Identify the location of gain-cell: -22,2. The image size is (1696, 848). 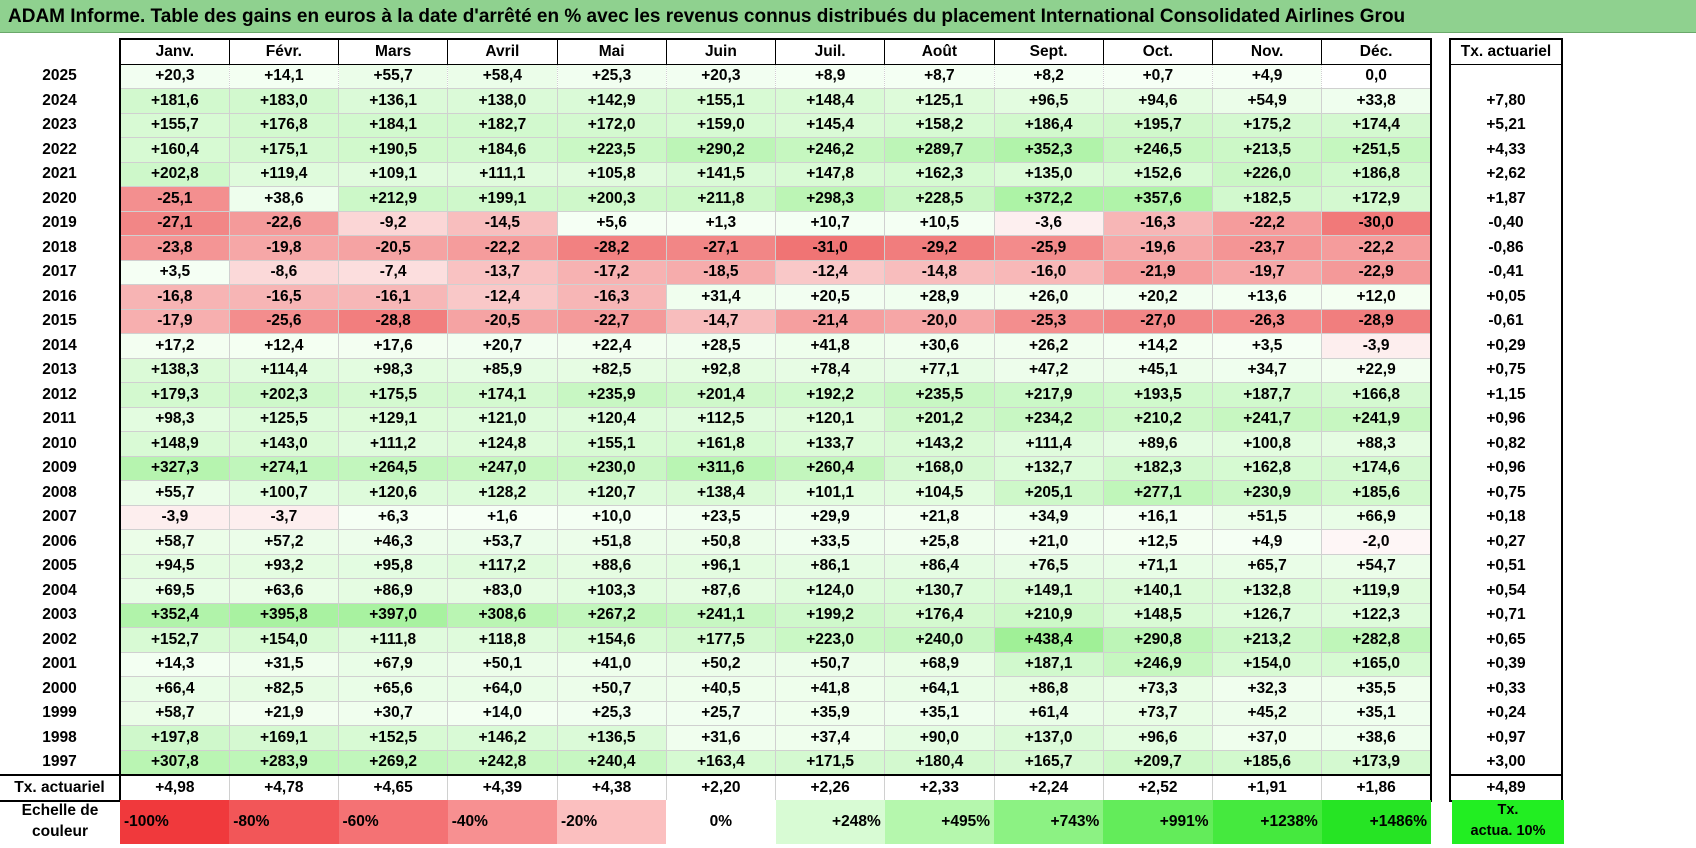
(1377, 248).